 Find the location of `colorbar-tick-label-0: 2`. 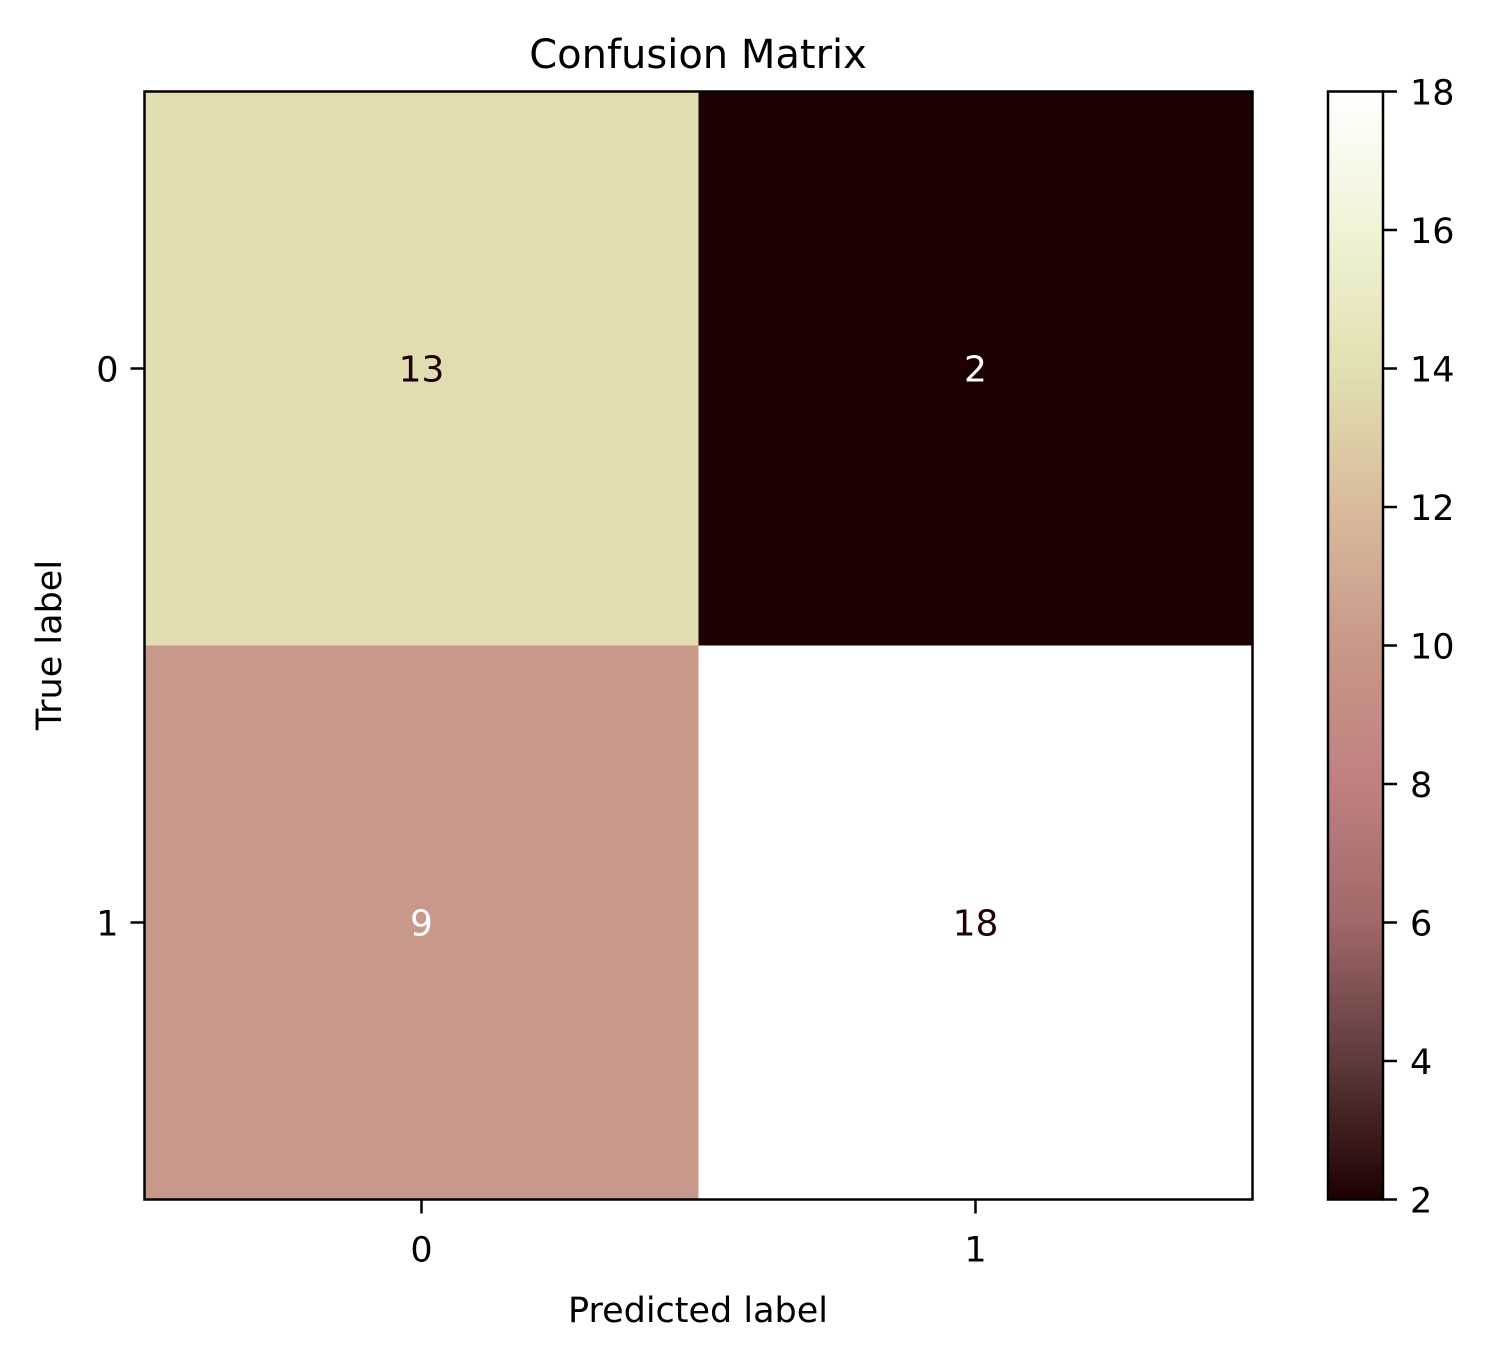

colorbar-tick-label-0: 2 is located at coordinates (1421, 1202).